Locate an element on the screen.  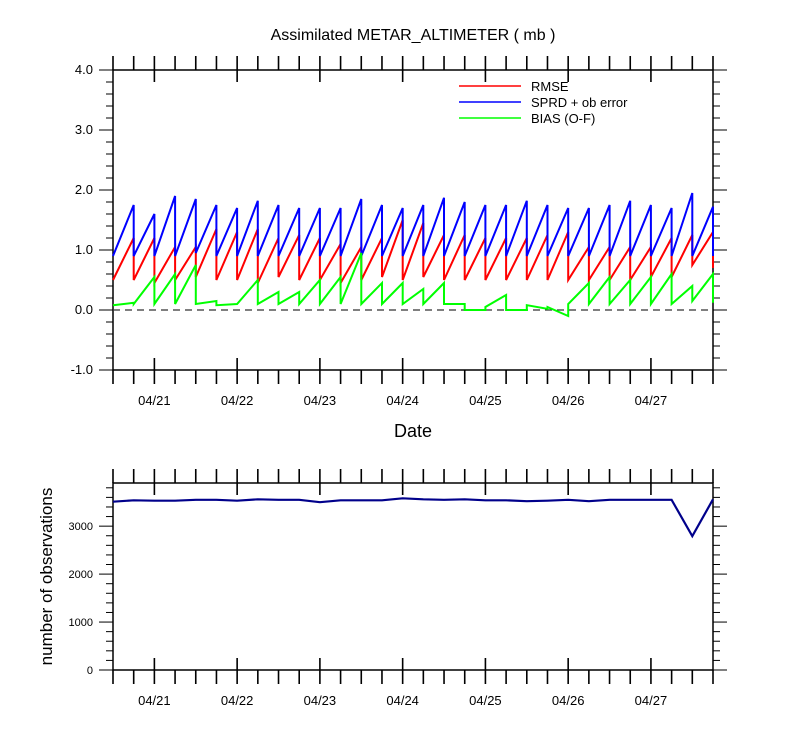
legend-label: SPRD + ob error is located at coordinates (579, 102).